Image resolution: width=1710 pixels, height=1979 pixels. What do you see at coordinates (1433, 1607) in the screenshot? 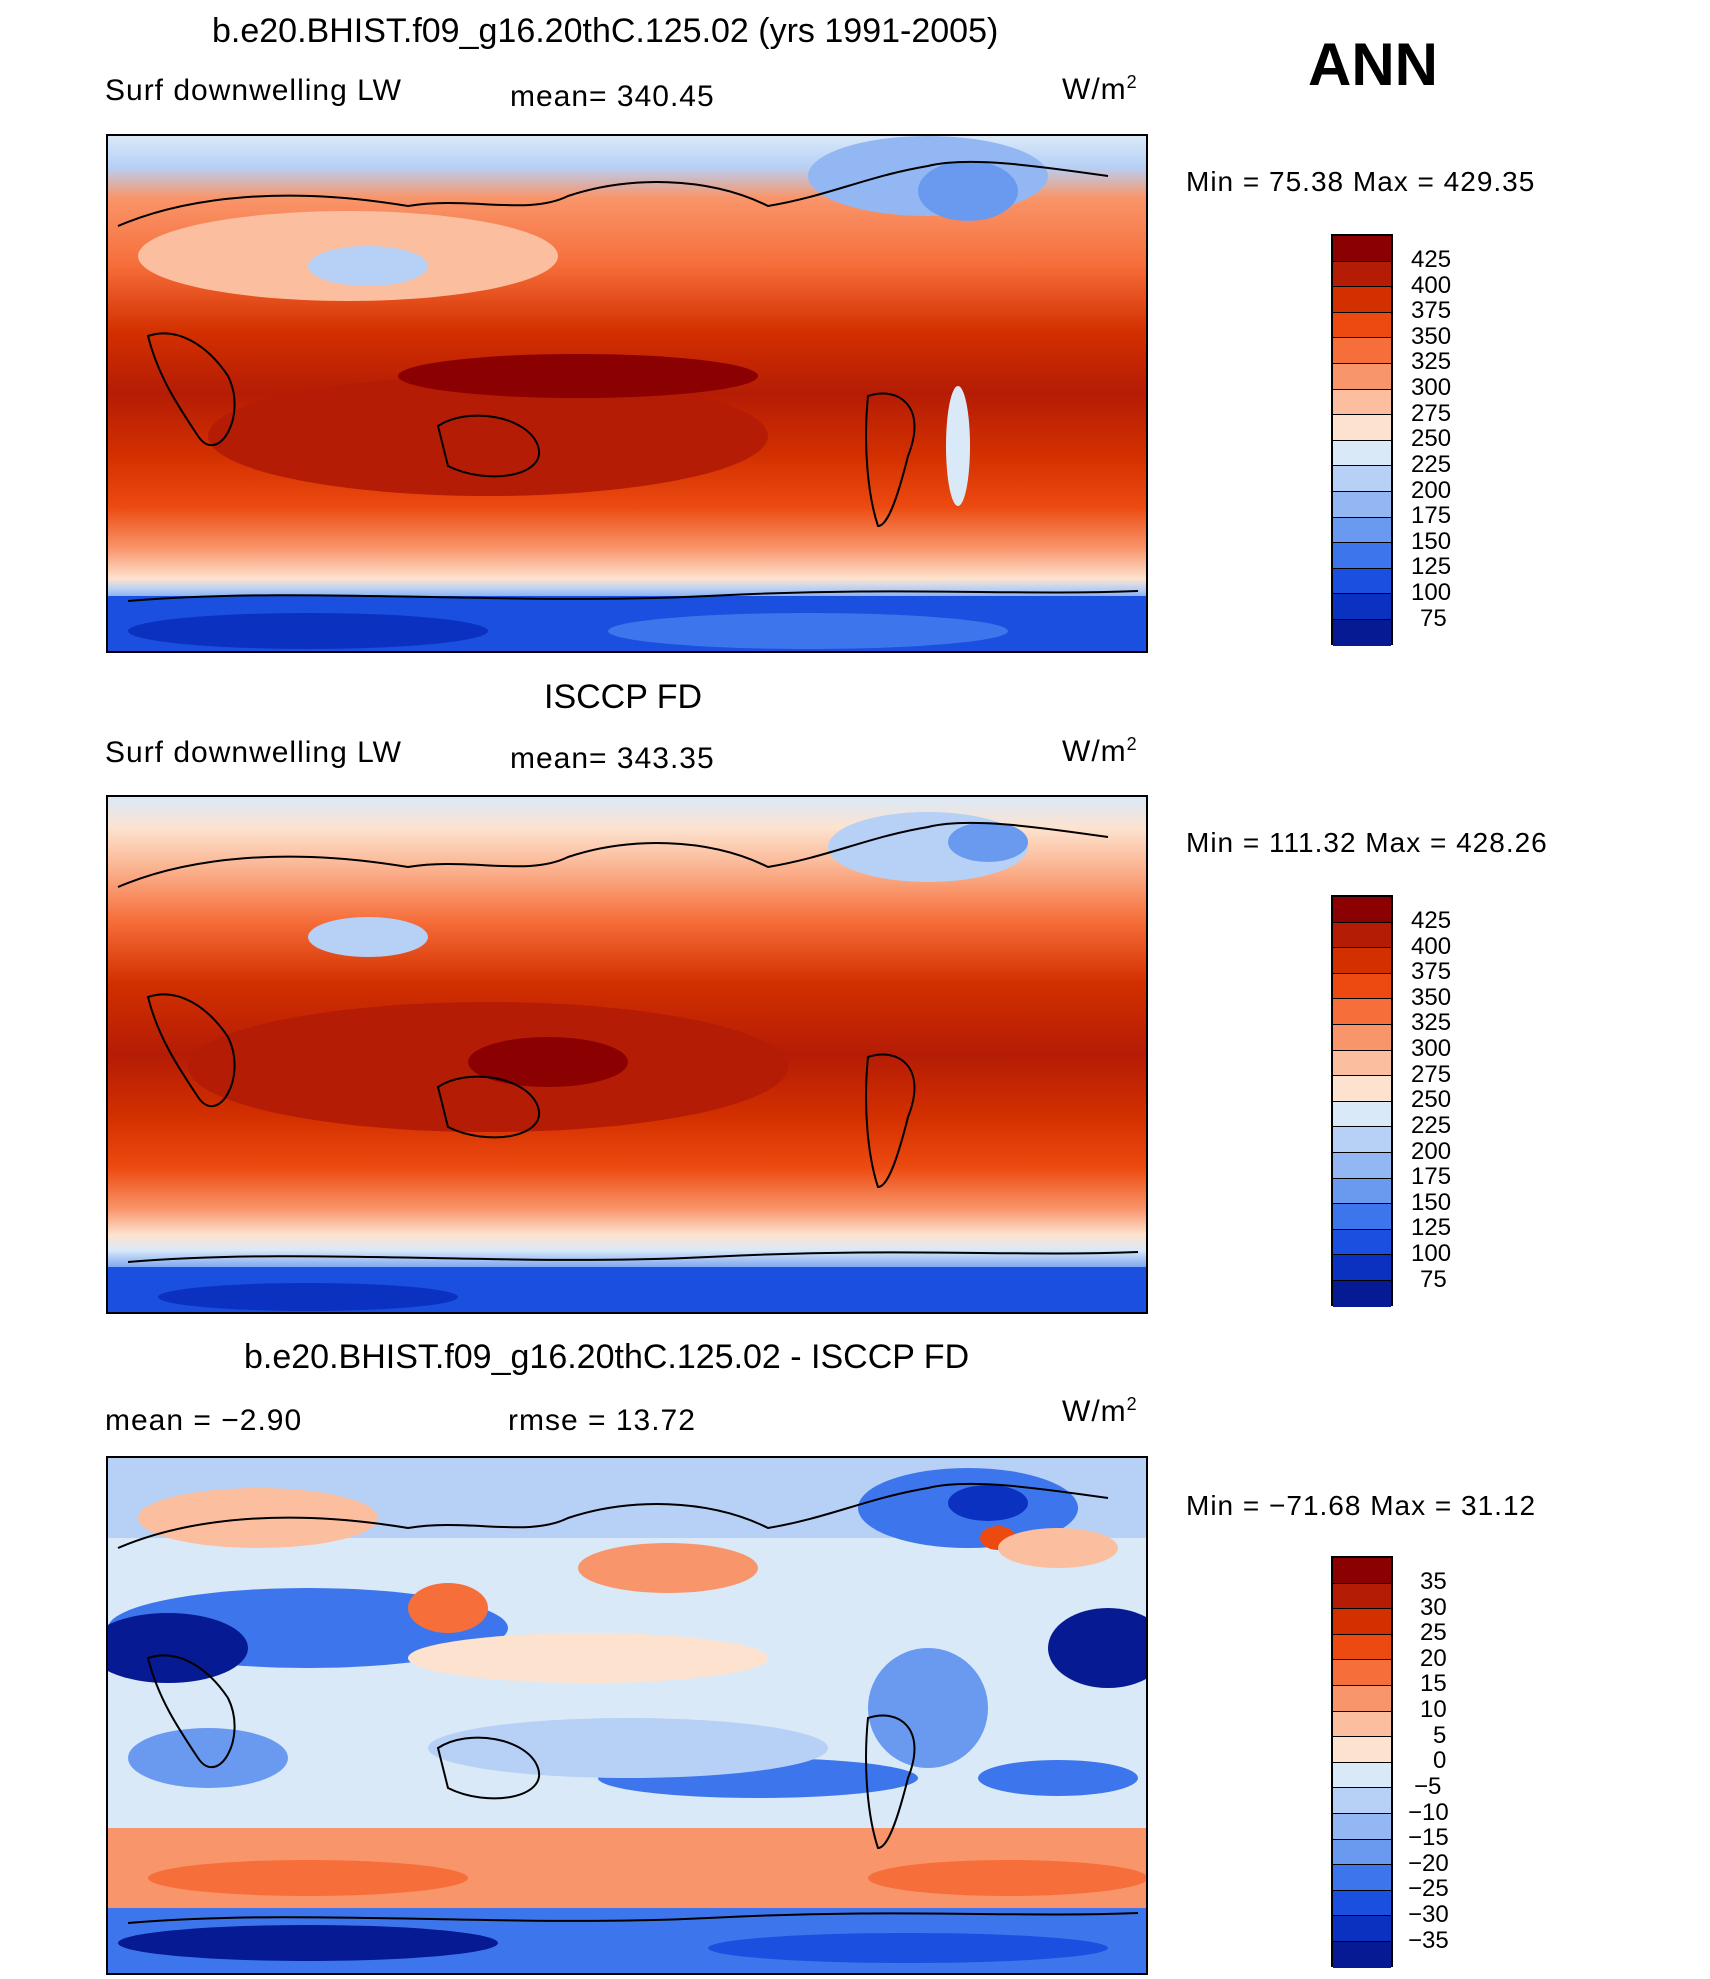
I see `colorbar-tick-label: 30` at bounding box center [1433, 1607].